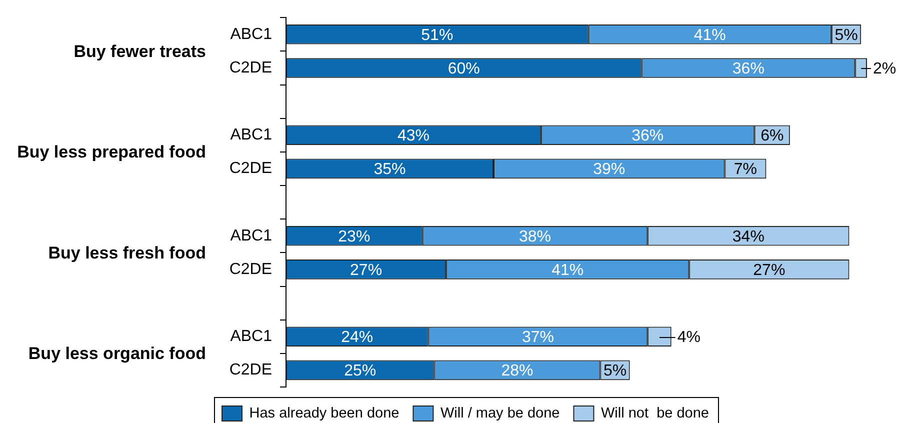 The width and height of the screenshot is (901, 423). I want to click on text: Buy fewer treats, so click(140, 51).